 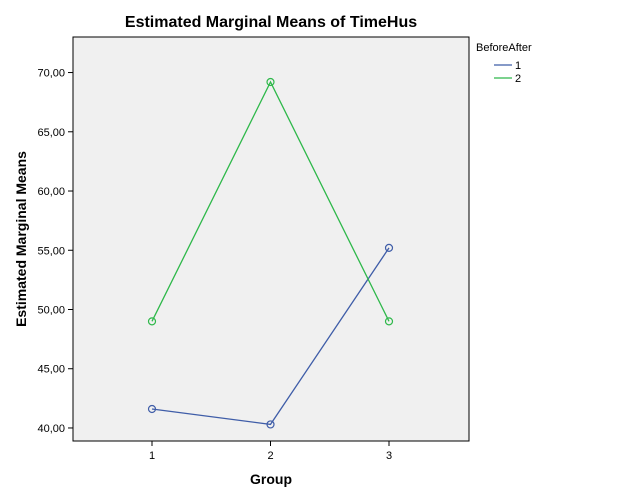 I want to click on legend: BeforeAfter 12, so click(x=504, y=63).